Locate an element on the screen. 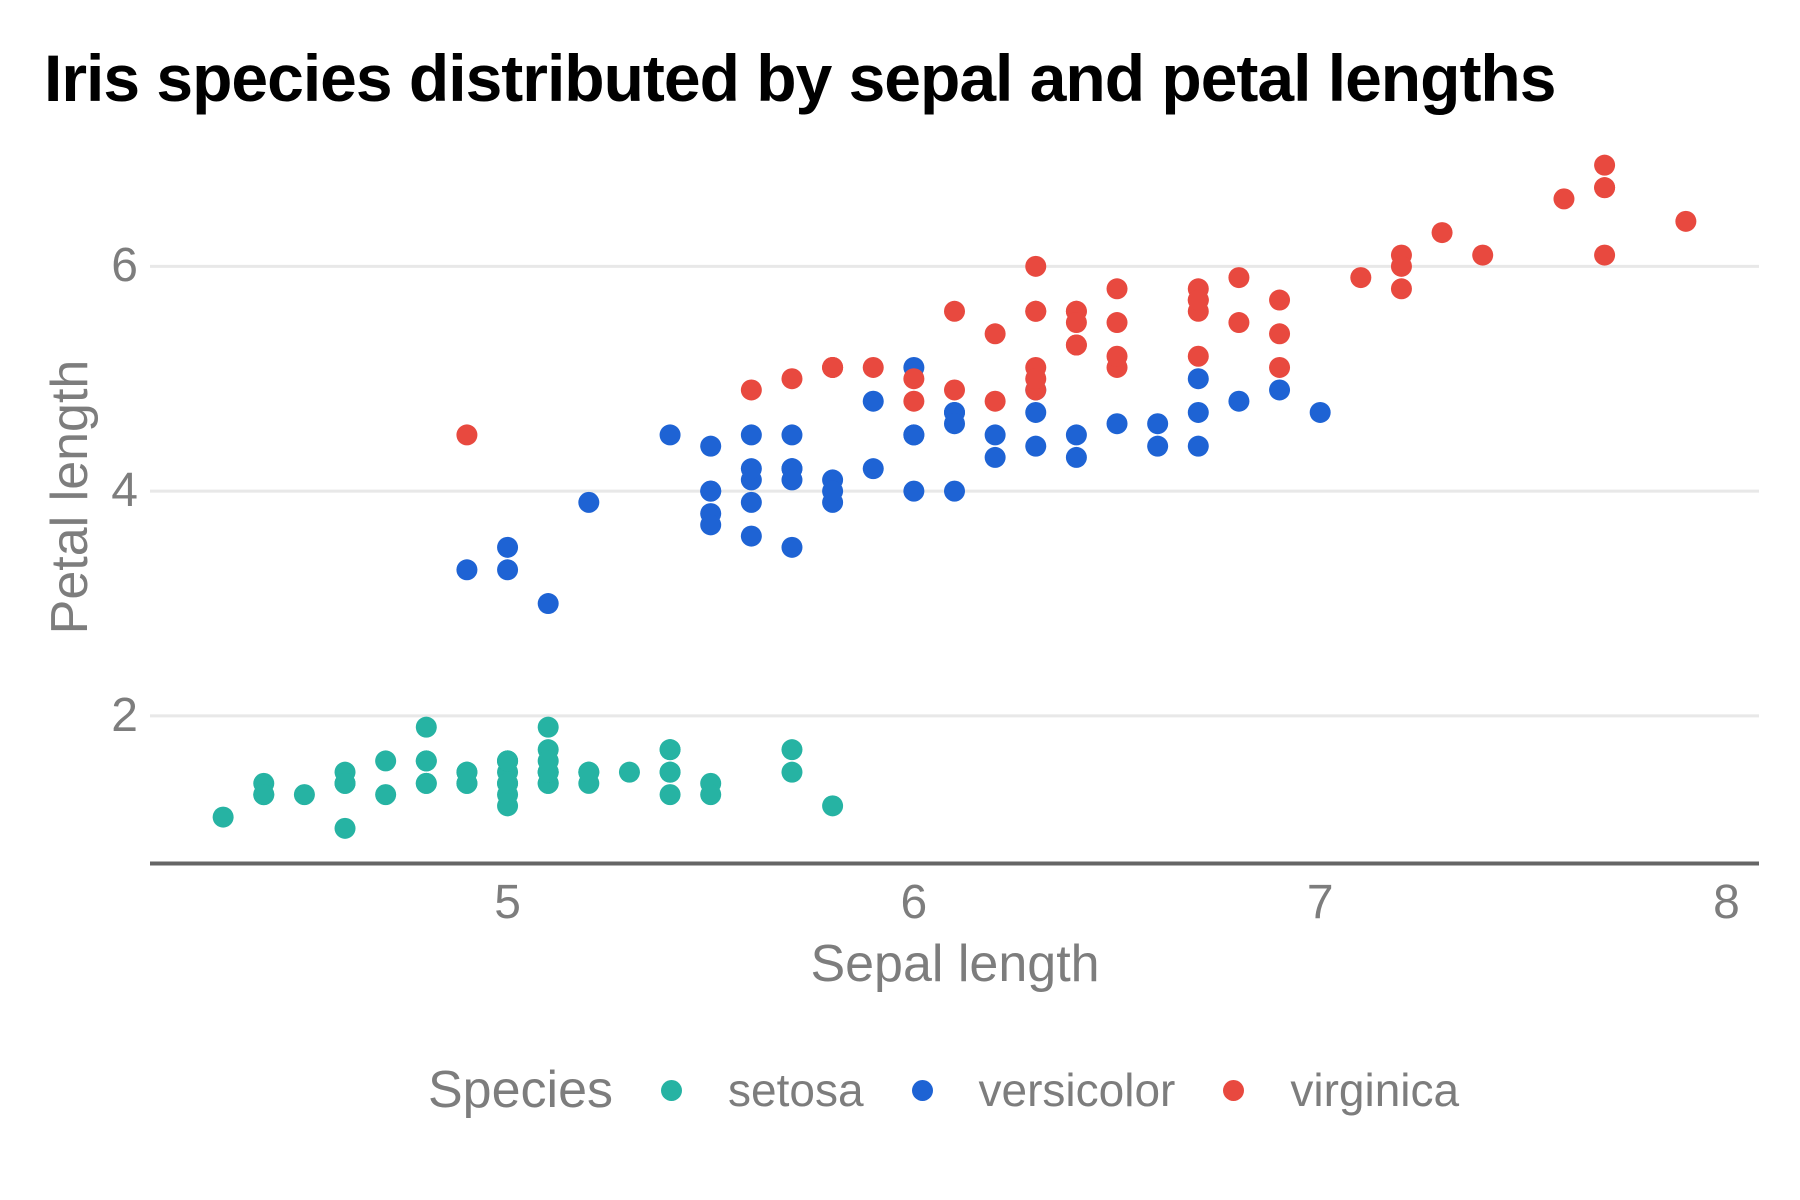  x-tick-label: 6 is located at coordinates (914, 902).